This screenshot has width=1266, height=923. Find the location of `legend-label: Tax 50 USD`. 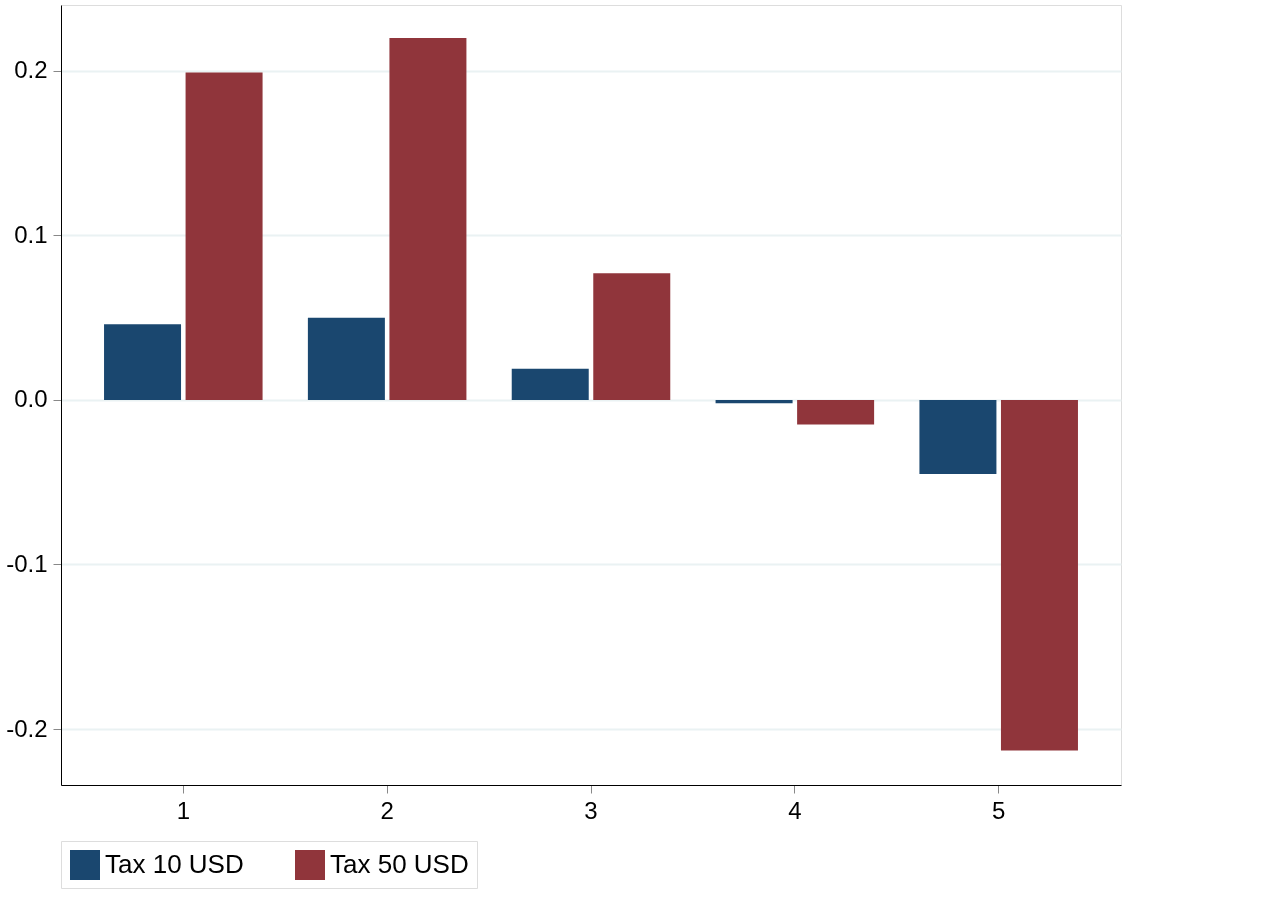

legend-label: Tax 50 USD is located at coordinates (399, 864).